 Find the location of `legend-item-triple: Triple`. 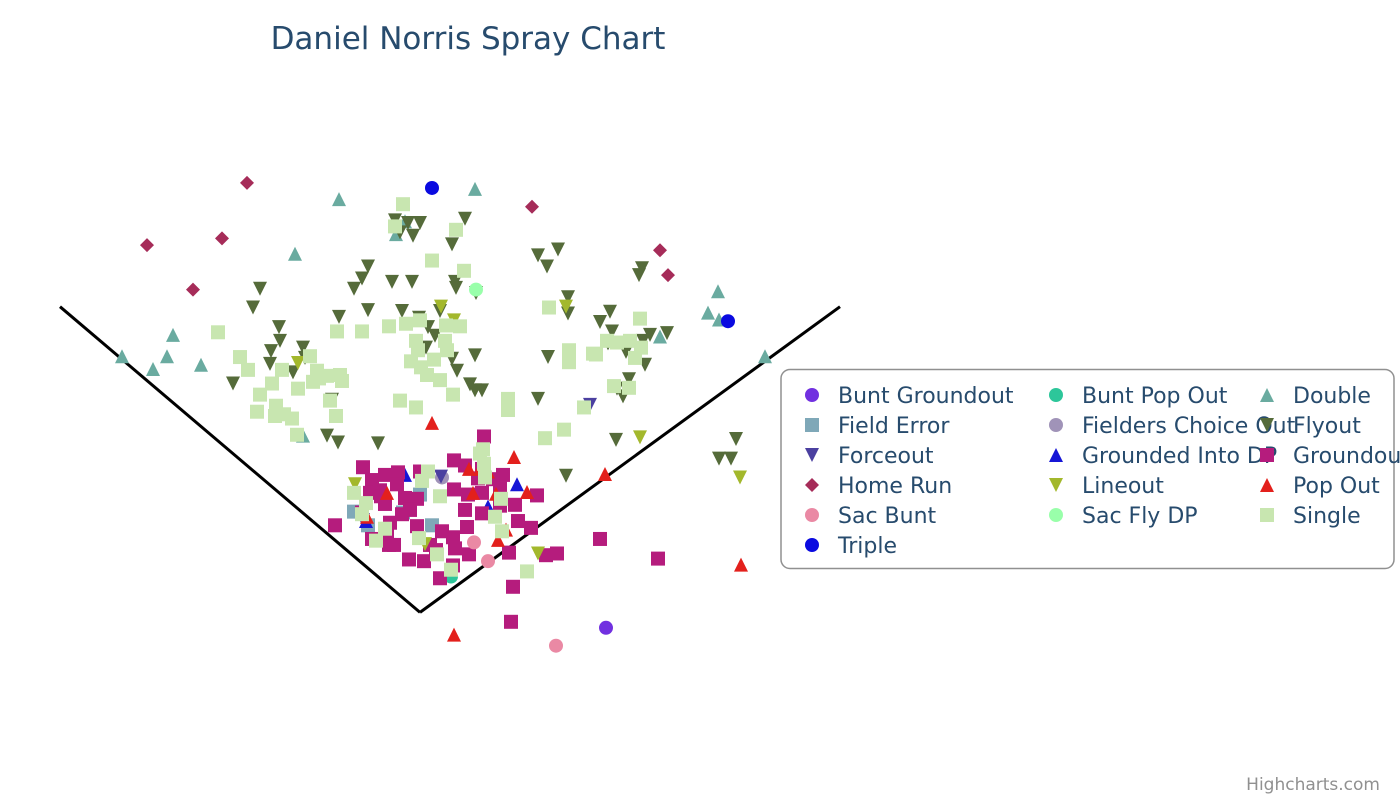

legend-item-triple: Triple is located at coordinates (851, 546).